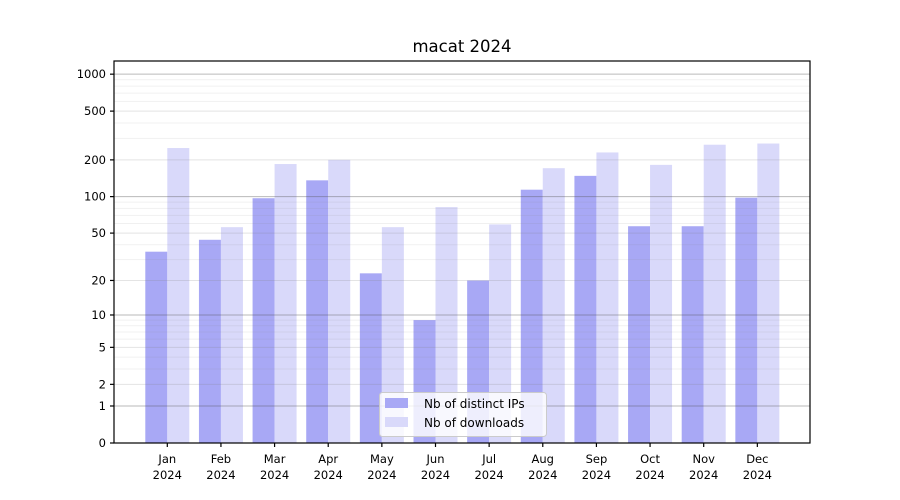  What do you see at coordinates (102, 384) in the screenshot?
I see `y-tick-label: 2` at bounding box center [102, 384].